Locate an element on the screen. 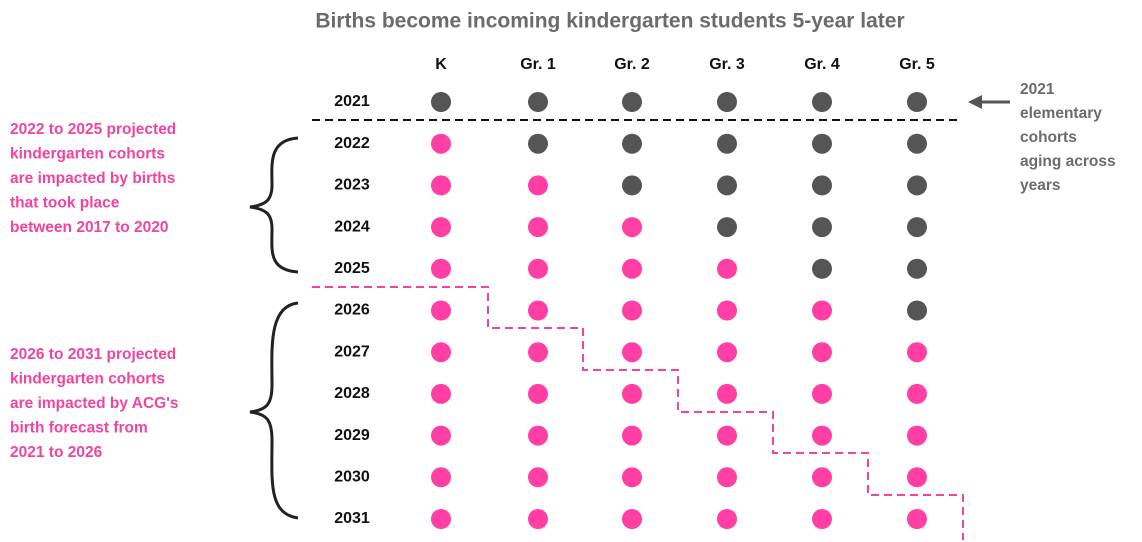 This screenshot has height=542, width=1142. row-year: 2031 is located at coordinates (352, 518).